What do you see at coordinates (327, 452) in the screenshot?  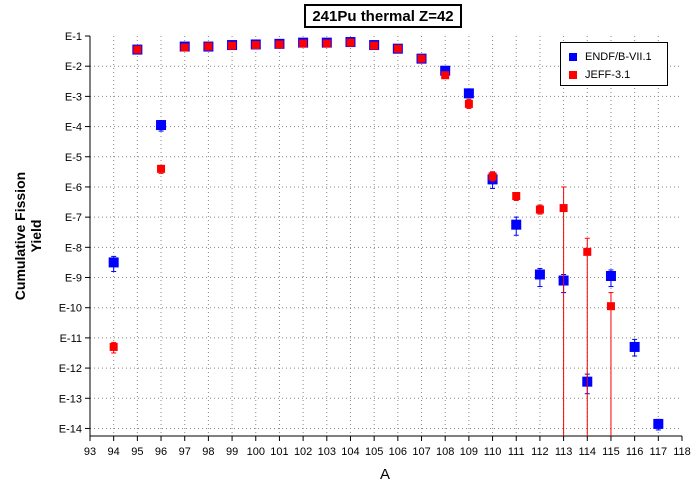 I see `x-tick-label: 103` at bounding box center [327, 452].